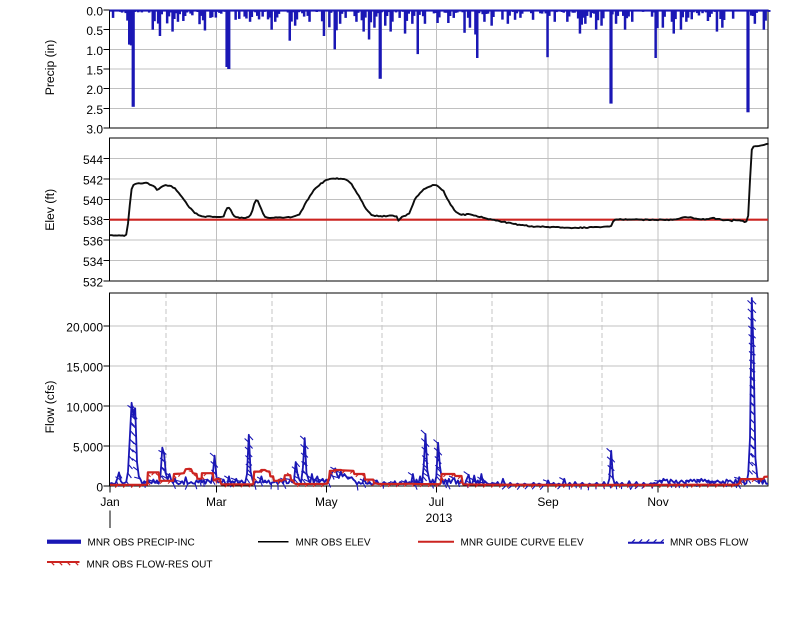  I want to click on svg-text: Precip (in), so click(50, 68).